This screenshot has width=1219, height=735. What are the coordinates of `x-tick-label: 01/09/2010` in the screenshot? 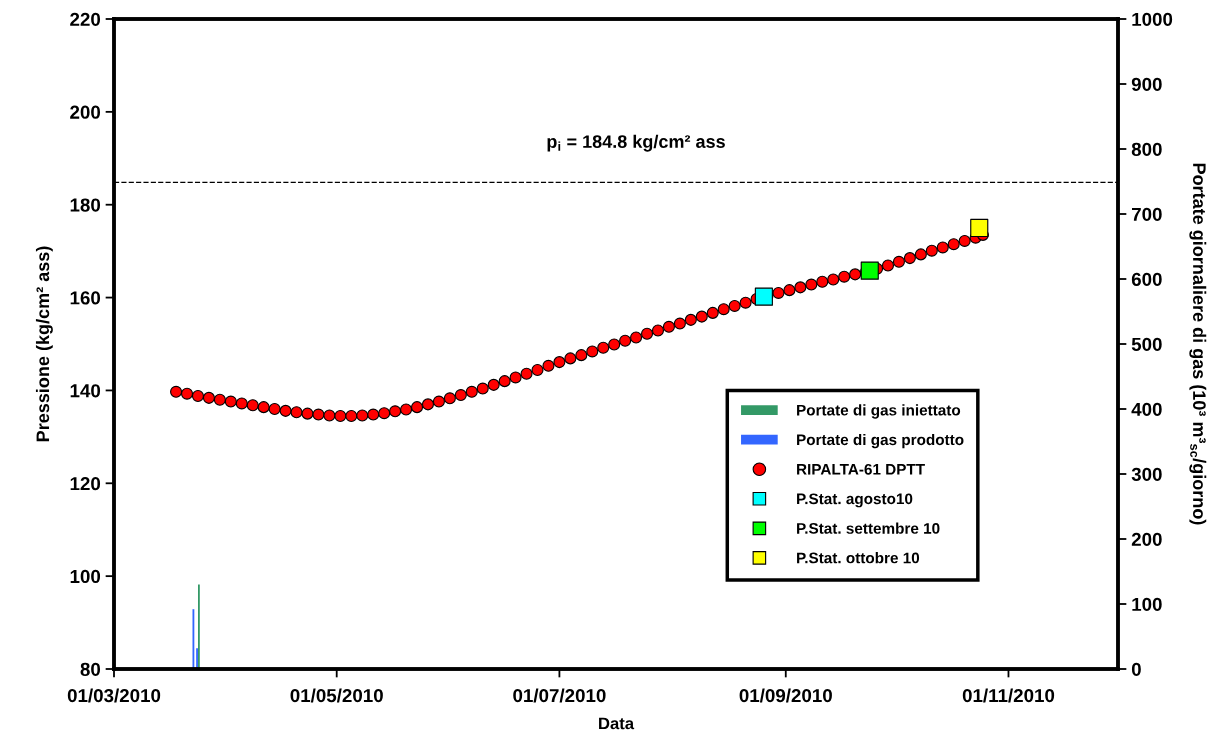 It's located at (785, 695).